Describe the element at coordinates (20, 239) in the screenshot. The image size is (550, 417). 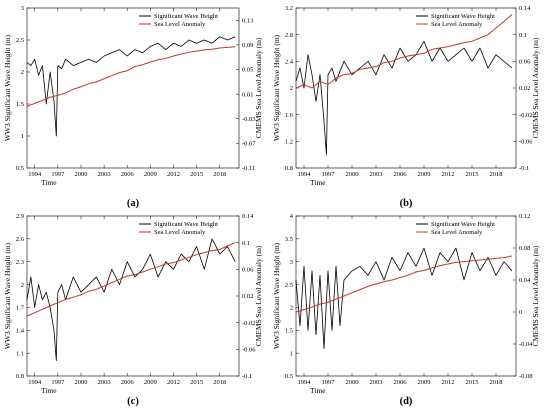
I see `y-left-tick-label: 2.6` at that location.